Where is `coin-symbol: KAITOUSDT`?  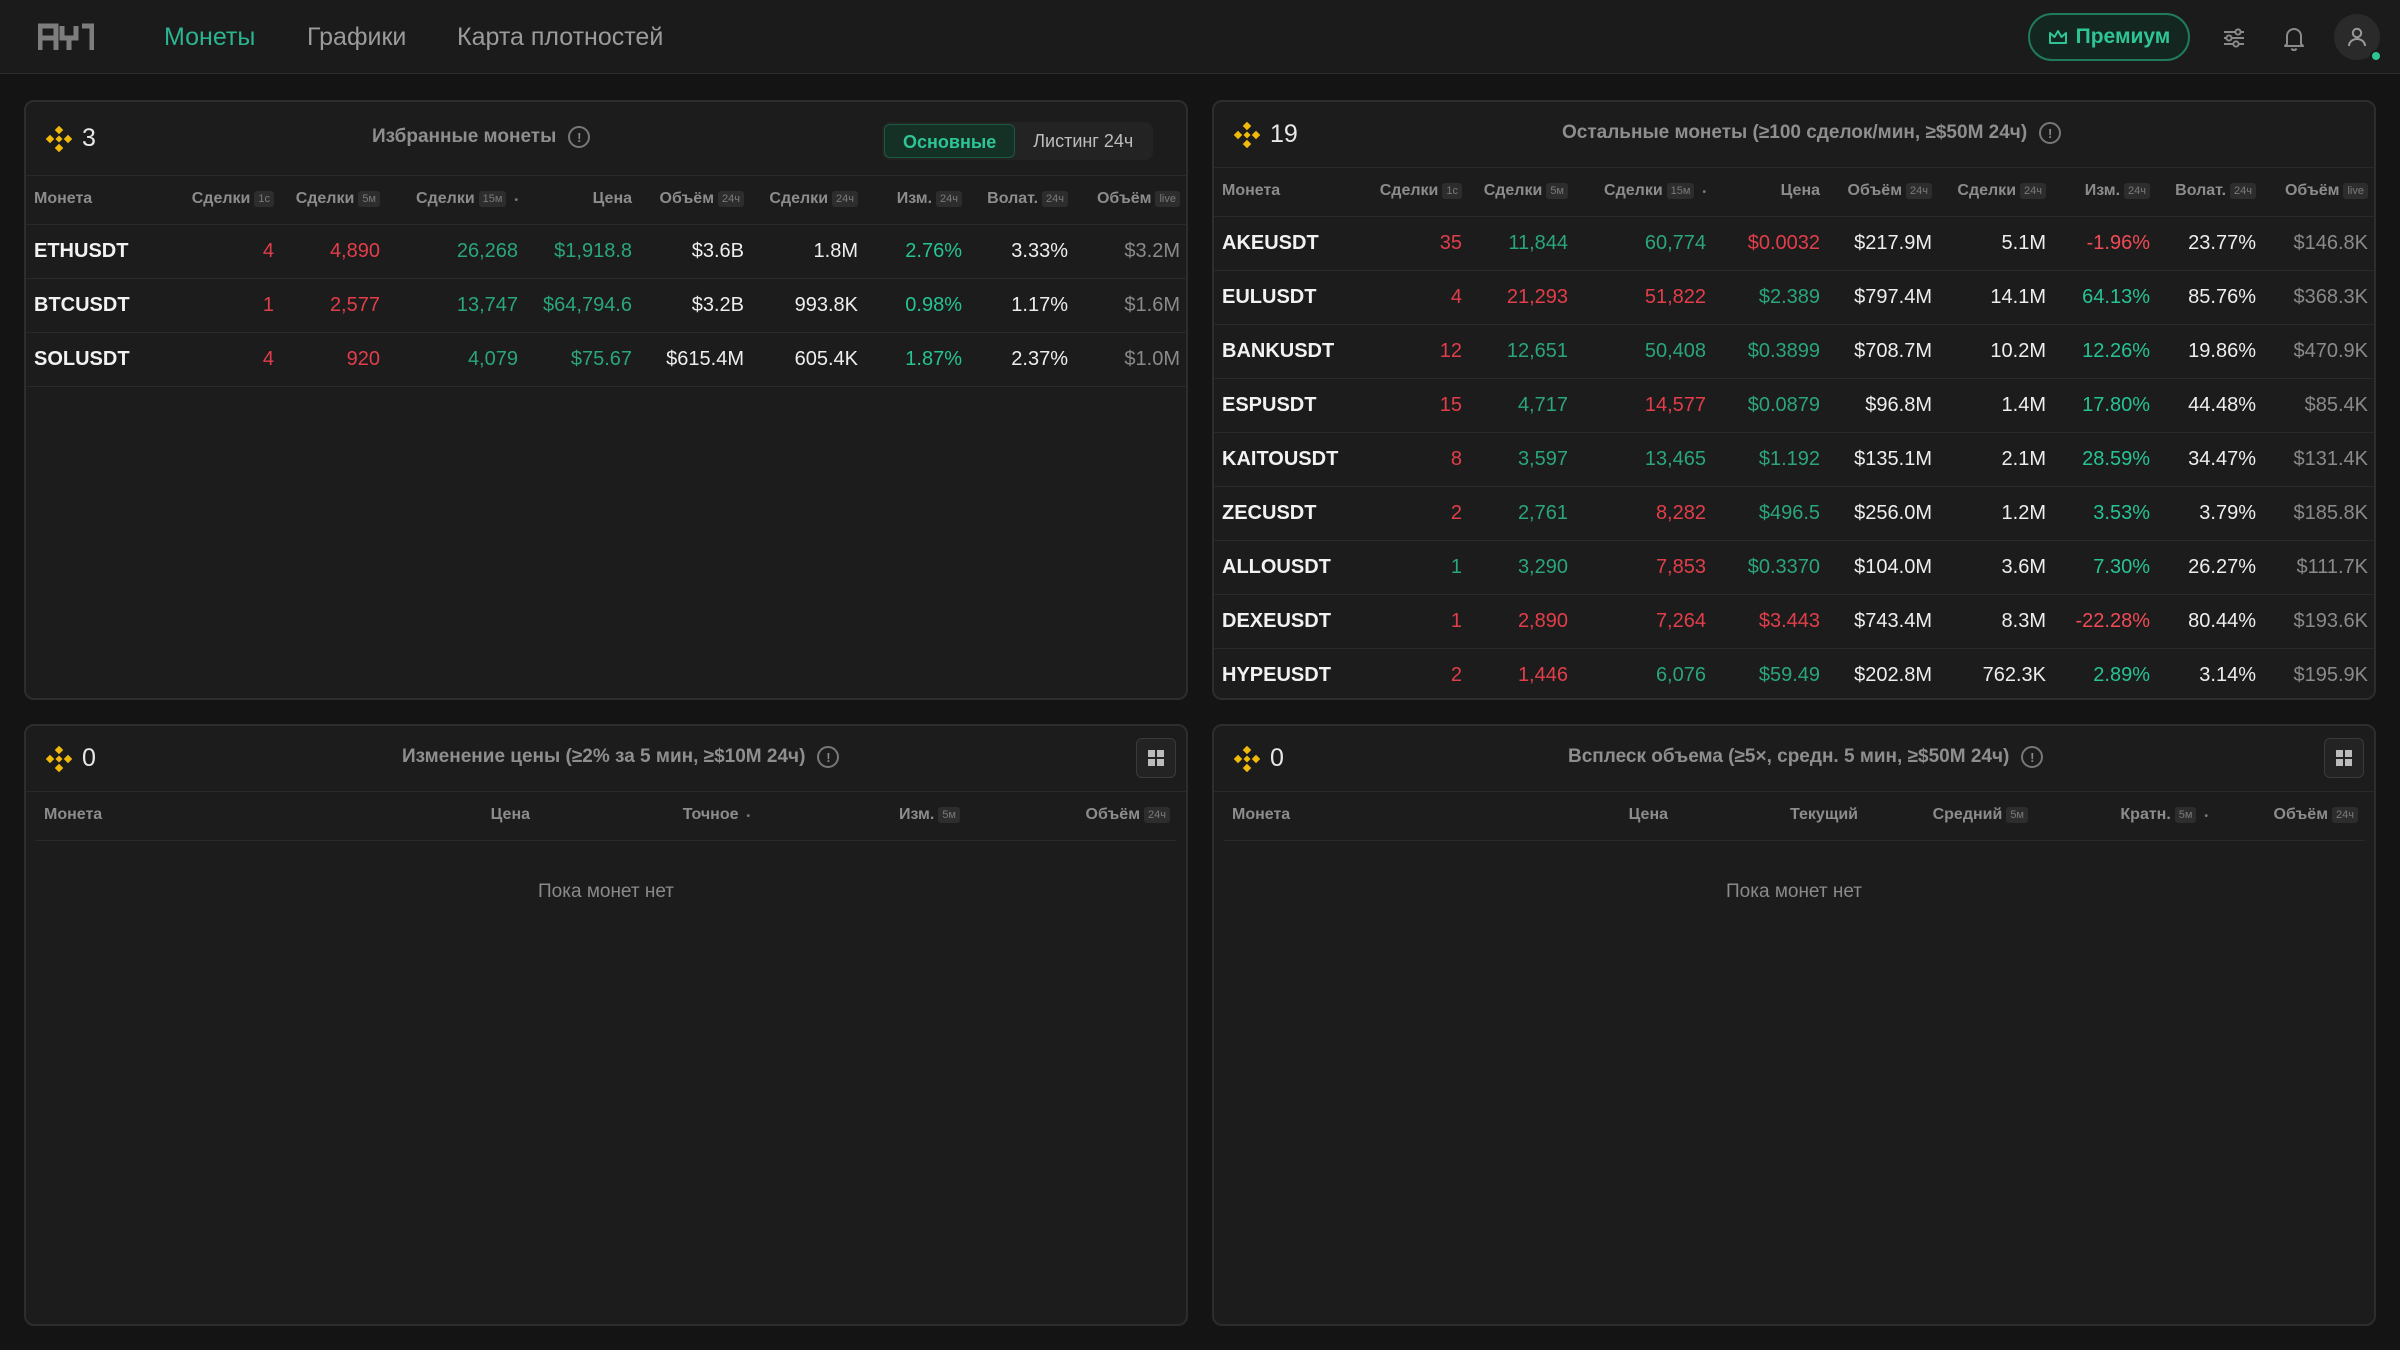
coin-symbol: KAITOUSDT is located at coordinates (1289, 459).